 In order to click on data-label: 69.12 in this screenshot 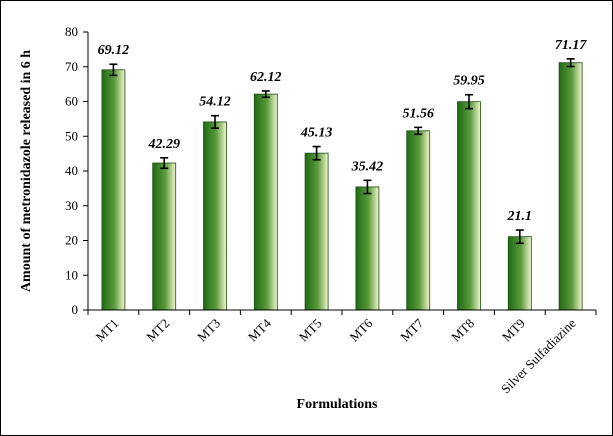, I will do `click(114, 50)`.